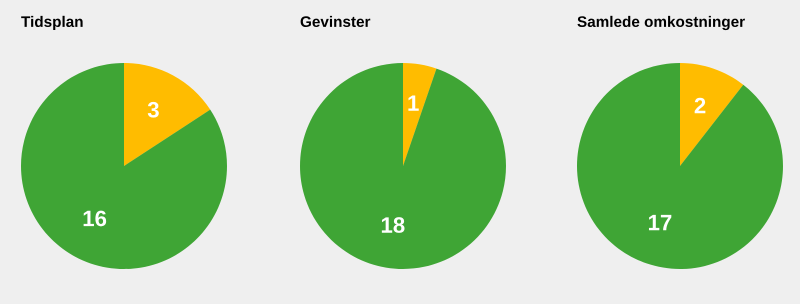 This screenshot has width=800, height=304. What do you see at coordinates (95, 218) in the screenshot?
I see `data-label: 16` at bounding box center [95, 218].